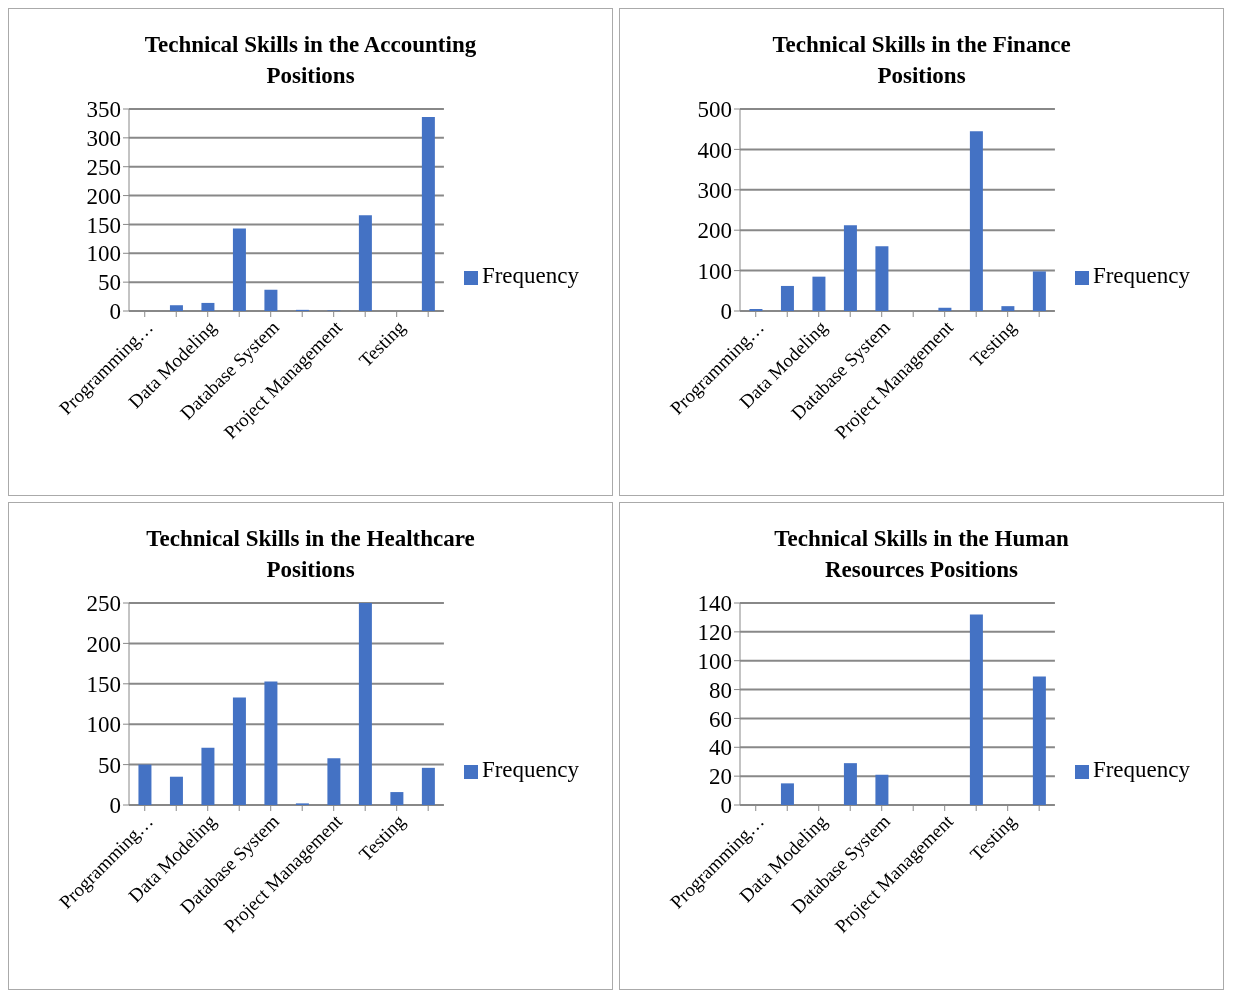  Describe the element at coordinates (720, 777) in the screenshot. I see `y-tick-label: 20` at that location.